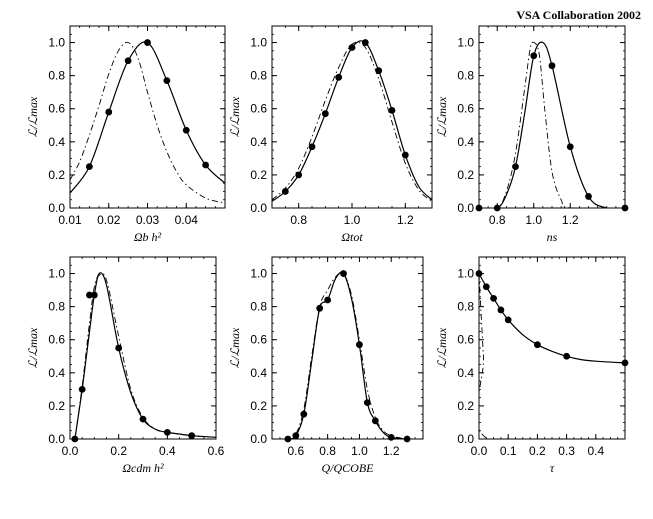 The image size is (653, 519). Describe the element at coordinates (595, 451) in the screenshot. I see `x-tick-label: 0.4` at that location.